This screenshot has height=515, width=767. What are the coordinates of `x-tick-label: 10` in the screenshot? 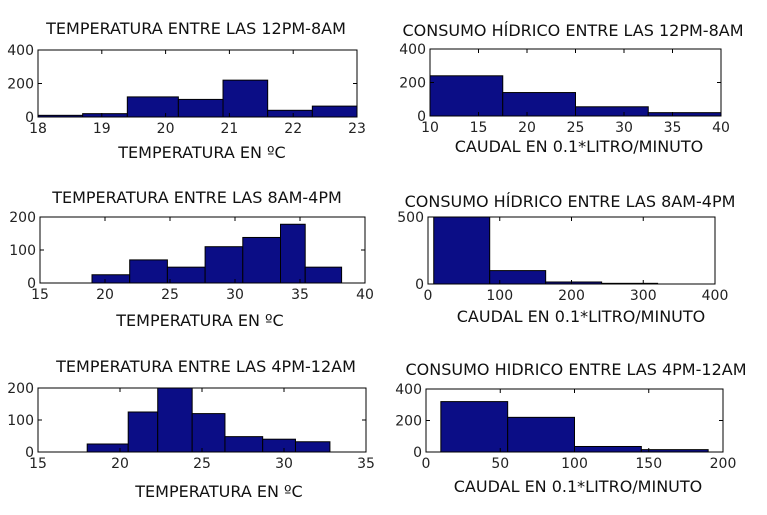 It's located at (430, 128).